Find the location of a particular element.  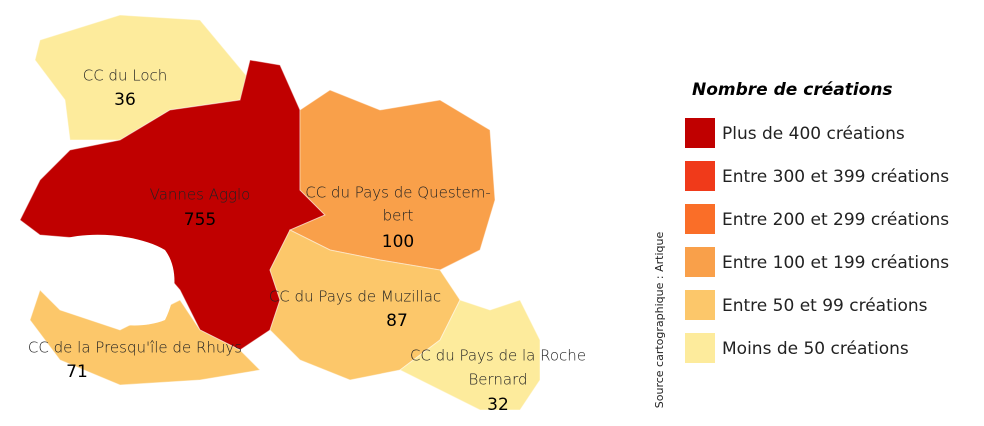

legend-label: Entre 300 et 399 créations is located at coordinates (835, 177).